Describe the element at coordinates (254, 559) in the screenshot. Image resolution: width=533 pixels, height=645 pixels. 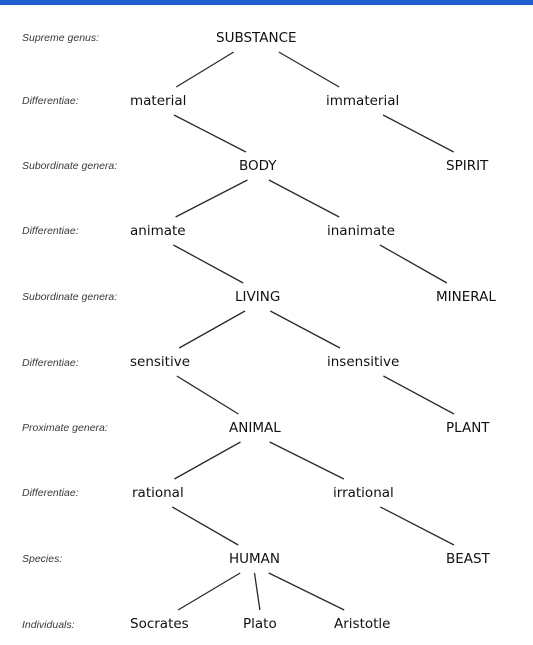
I see `node-human: HUMAN` at that location.